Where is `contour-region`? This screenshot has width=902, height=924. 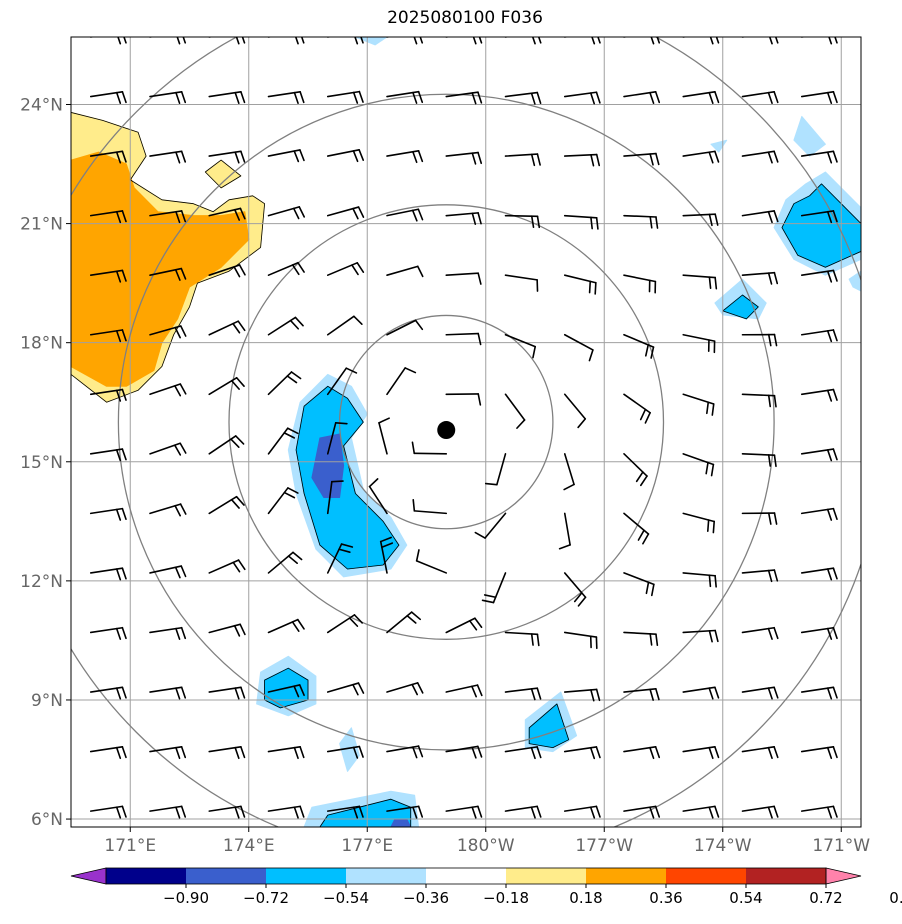
contour-region is located at coordinates (371, 41).